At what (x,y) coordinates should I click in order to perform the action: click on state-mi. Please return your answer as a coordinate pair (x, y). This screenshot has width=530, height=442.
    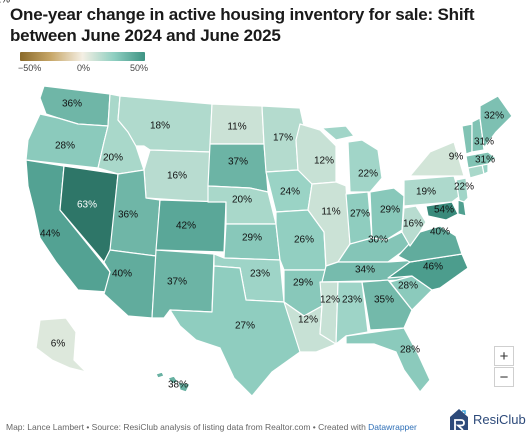
    Looking at the image, I should click on (352, 159).